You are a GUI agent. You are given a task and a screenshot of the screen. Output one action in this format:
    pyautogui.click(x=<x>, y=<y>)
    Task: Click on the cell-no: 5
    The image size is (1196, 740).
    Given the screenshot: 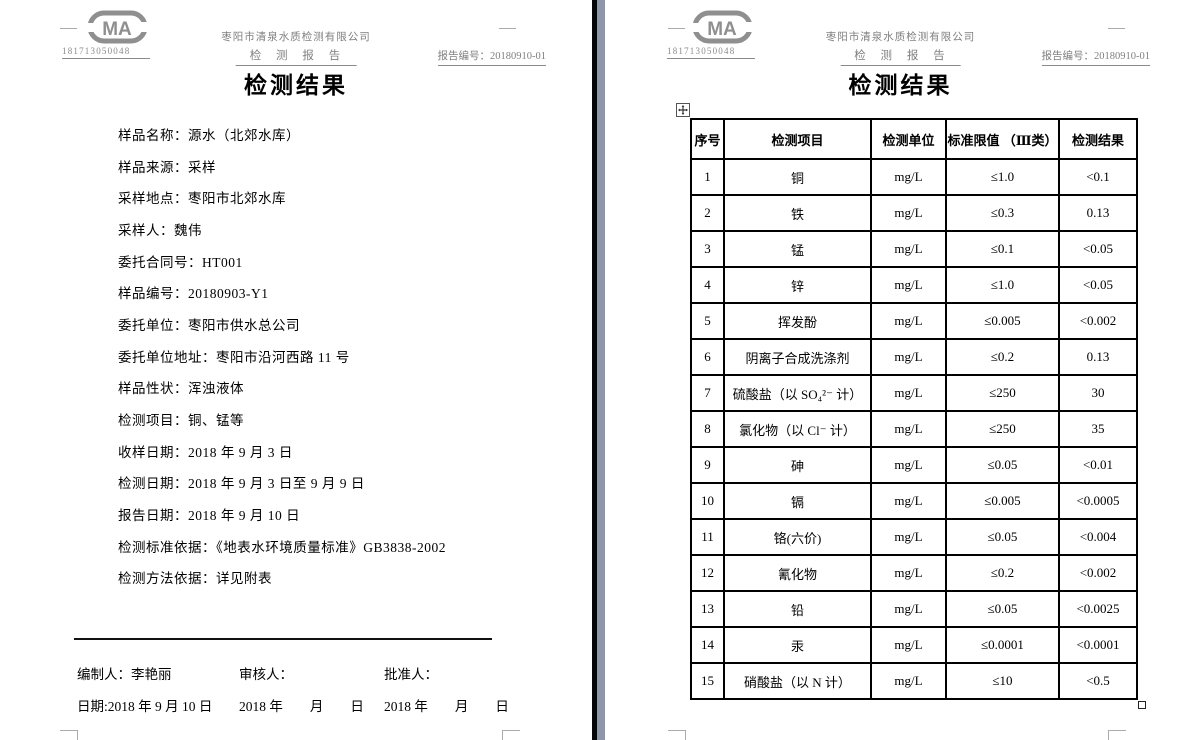 What is the action you would take?
    pyautogui.click(x=707, y=321)
    